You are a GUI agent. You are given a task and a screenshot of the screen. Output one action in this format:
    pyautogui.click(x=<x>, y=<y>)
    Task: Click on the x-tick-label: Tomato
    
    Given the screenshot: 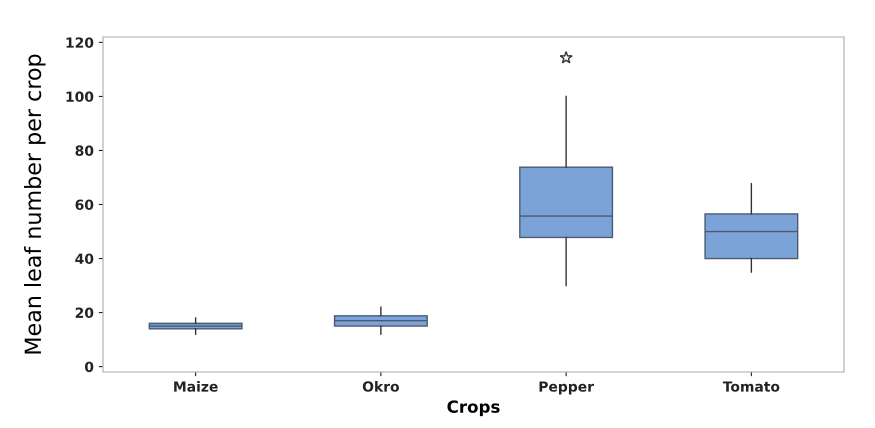 What is the action you would take?
    pyautogui.click(x=751, y=386)
    